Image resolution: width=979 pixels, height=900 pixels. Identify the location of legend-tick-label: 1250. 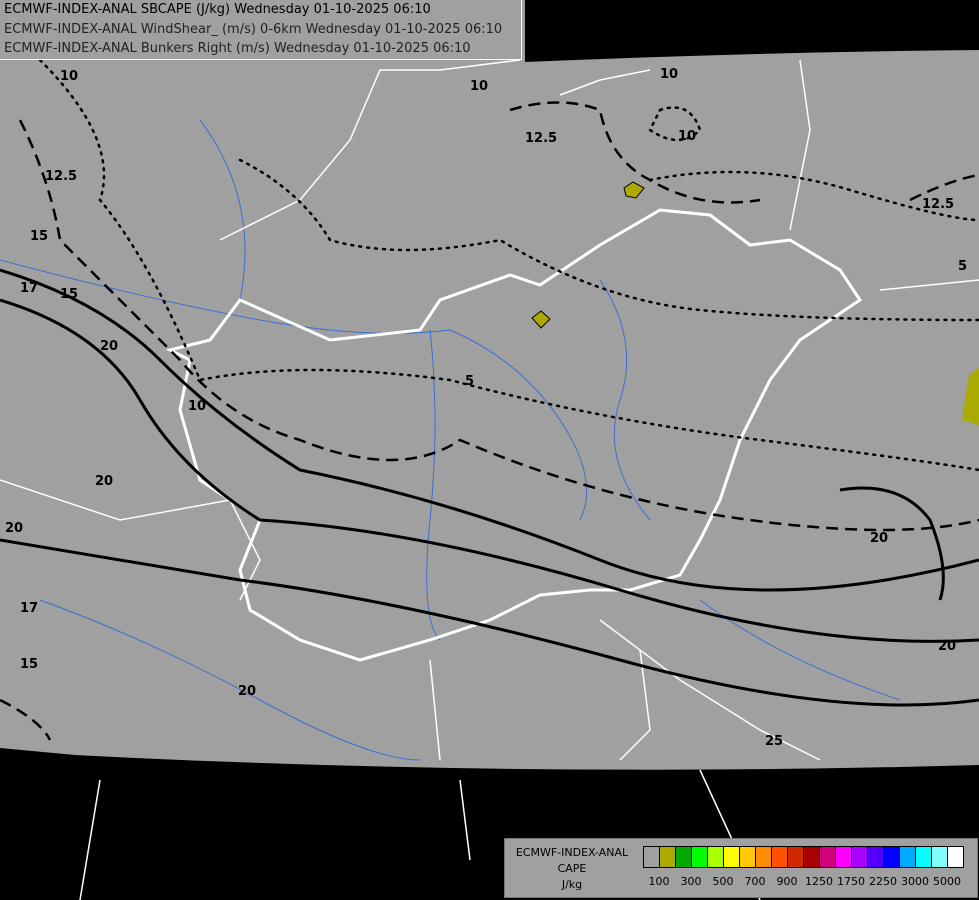
(819, 881).